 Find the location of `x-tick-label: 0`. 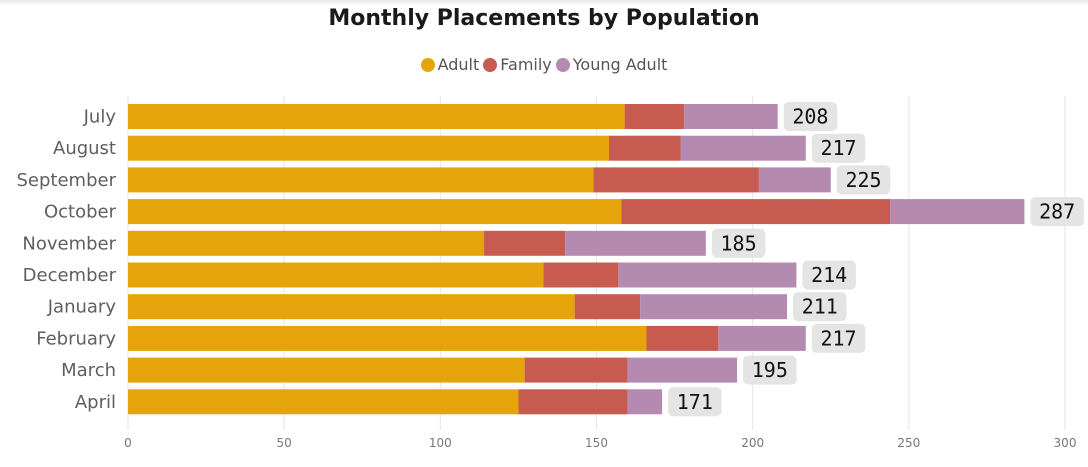

x-tick-label: 0 is located at coordinates (128, 443).